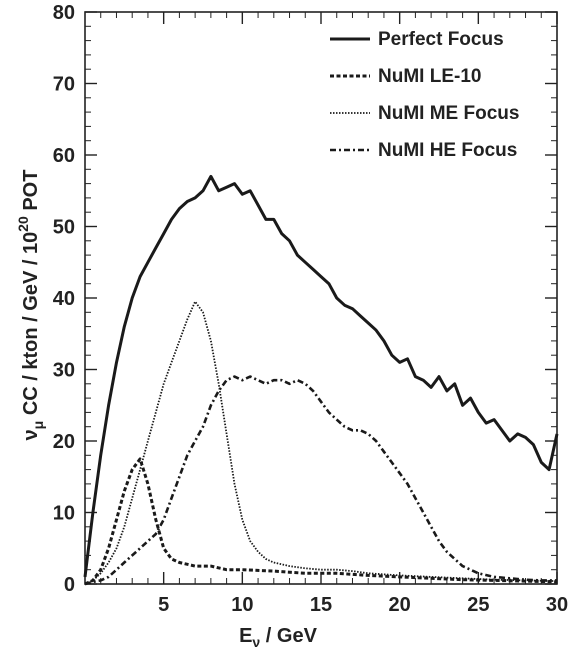 This screenshot has height=654, width=569. I want to click on y-tick-label: 50, so click(64, 228).